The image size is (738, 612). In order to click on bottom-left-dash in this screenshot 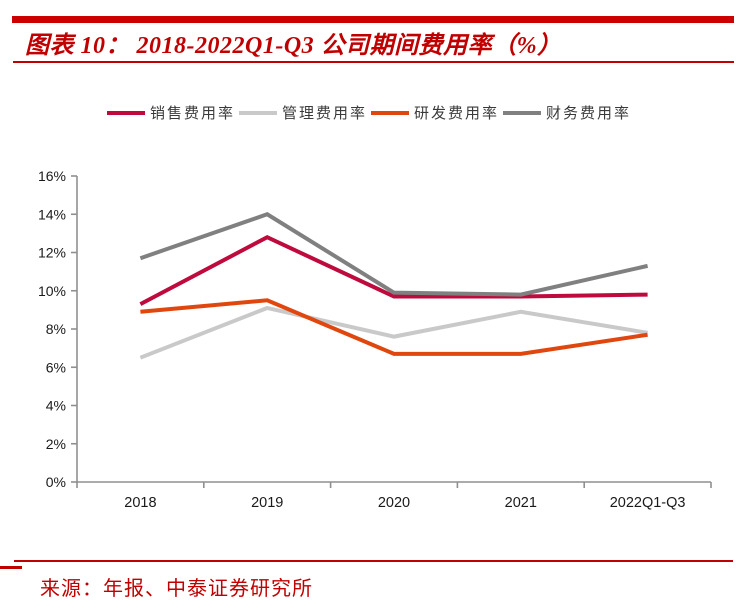, I will do `click(11, 567)`.